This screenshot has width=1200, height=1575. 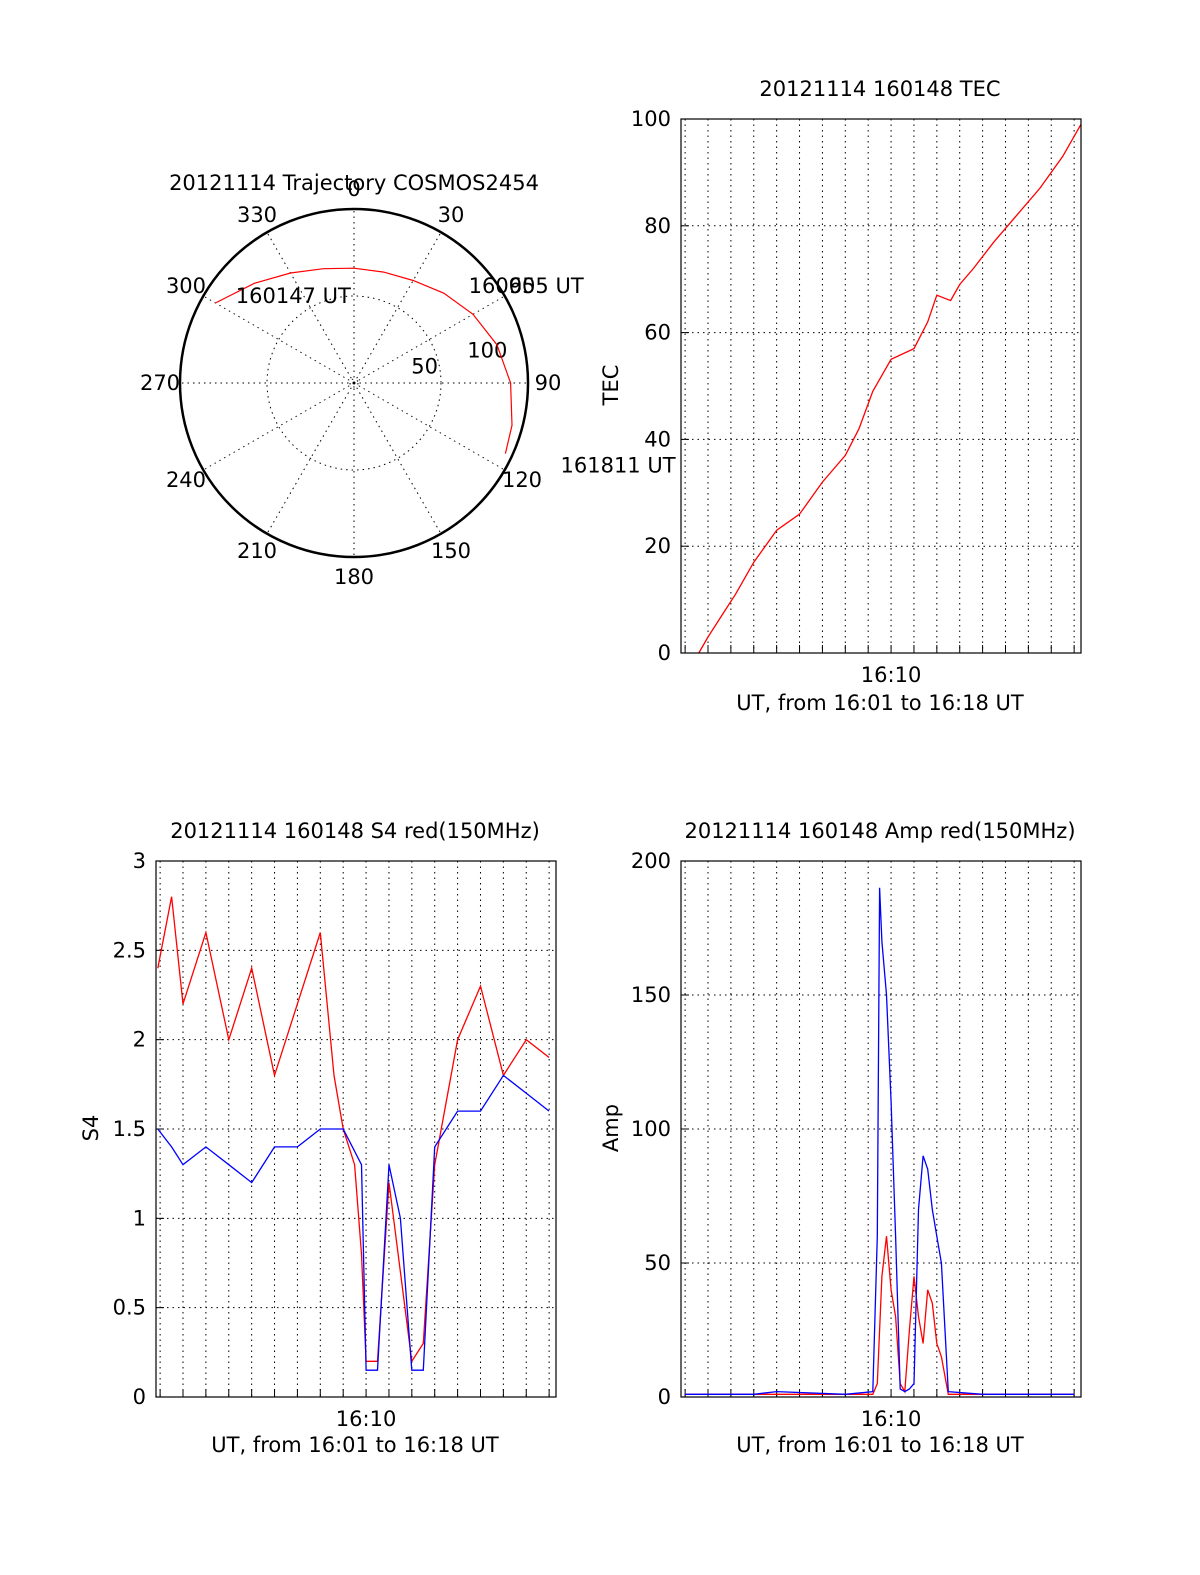 What do you see at coordinates (522, 286) in the screenshot?
I see `polar-azimuth-label: 60` at bounding box center [522, 286].